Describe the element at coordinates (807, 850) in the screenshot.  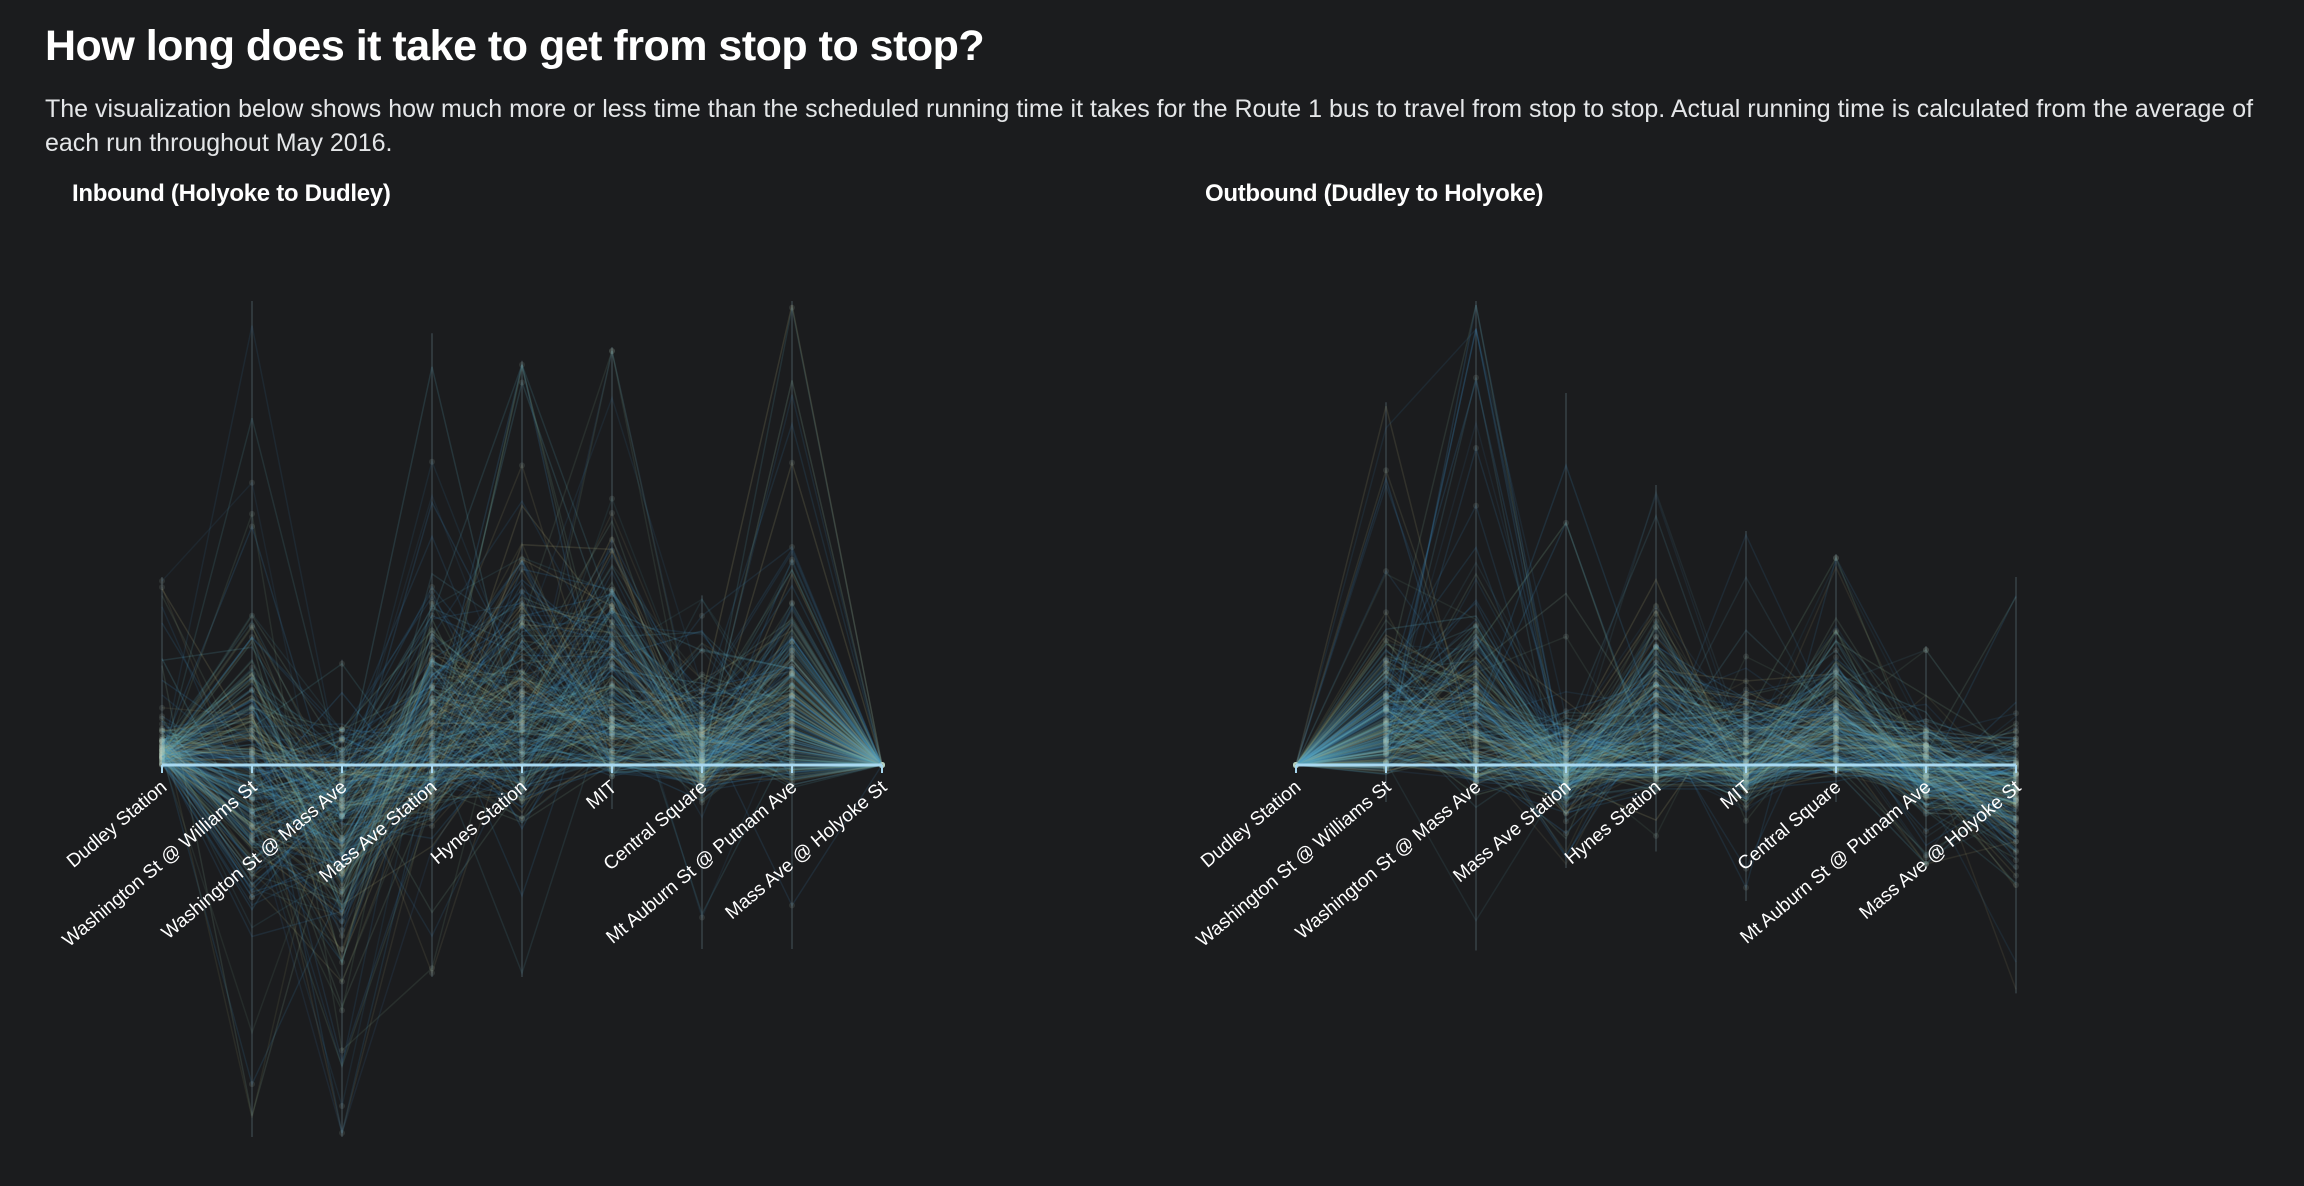
I see `tick-label: Mass Ave @ Holyoke St` at that location.